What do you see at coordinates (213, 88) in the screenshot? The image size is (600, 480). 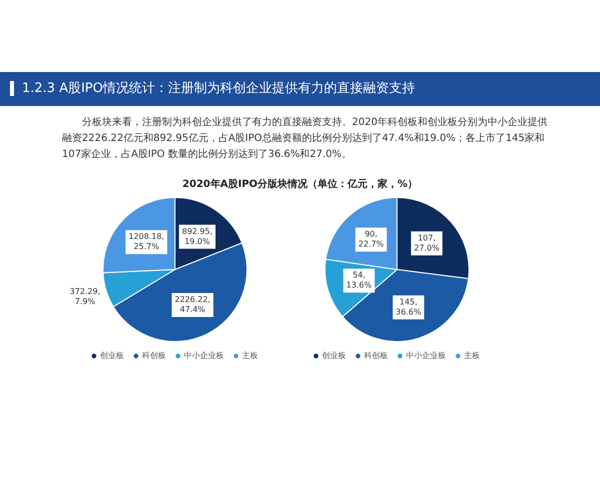 I see `chart-title: 1.2.3 A股IPO情况统计：注册制为科创企业提供有力的直接融资支持` at bounding box center [213, 88].